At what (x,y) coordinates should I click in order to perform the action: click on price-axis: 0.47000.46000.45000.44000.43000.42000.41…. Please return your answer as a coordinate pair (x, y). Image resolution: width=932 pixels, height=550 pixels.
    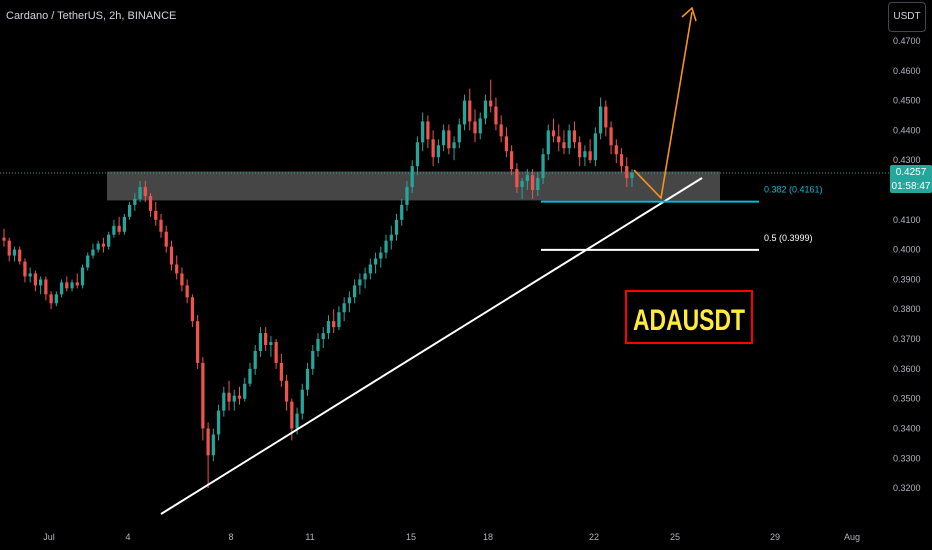
    Looking at the image, I should click on (907, 264).